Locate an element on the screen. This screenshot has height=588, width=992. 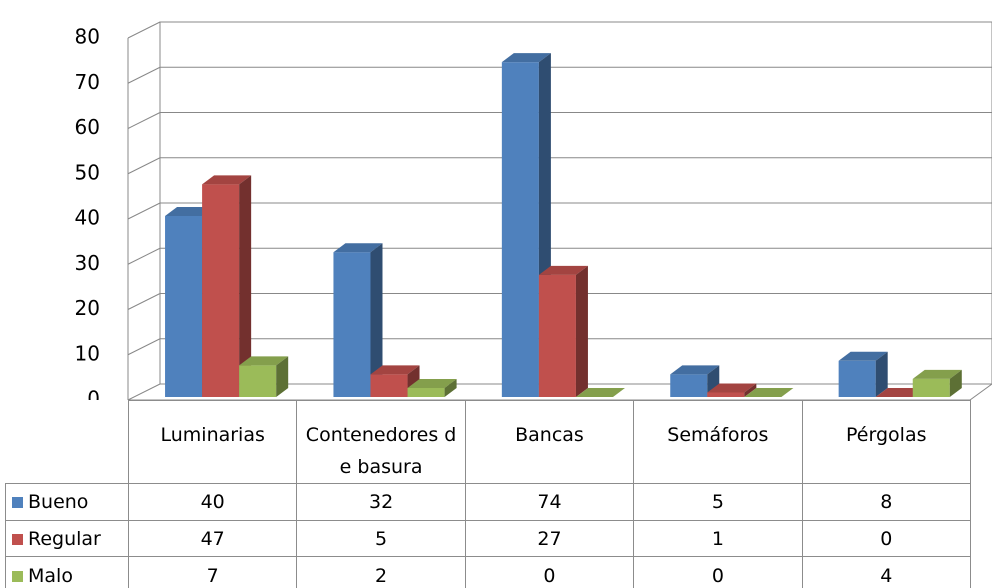
series-row: Malo 7 2 0 0 4 is located at coordinates (488, 572).